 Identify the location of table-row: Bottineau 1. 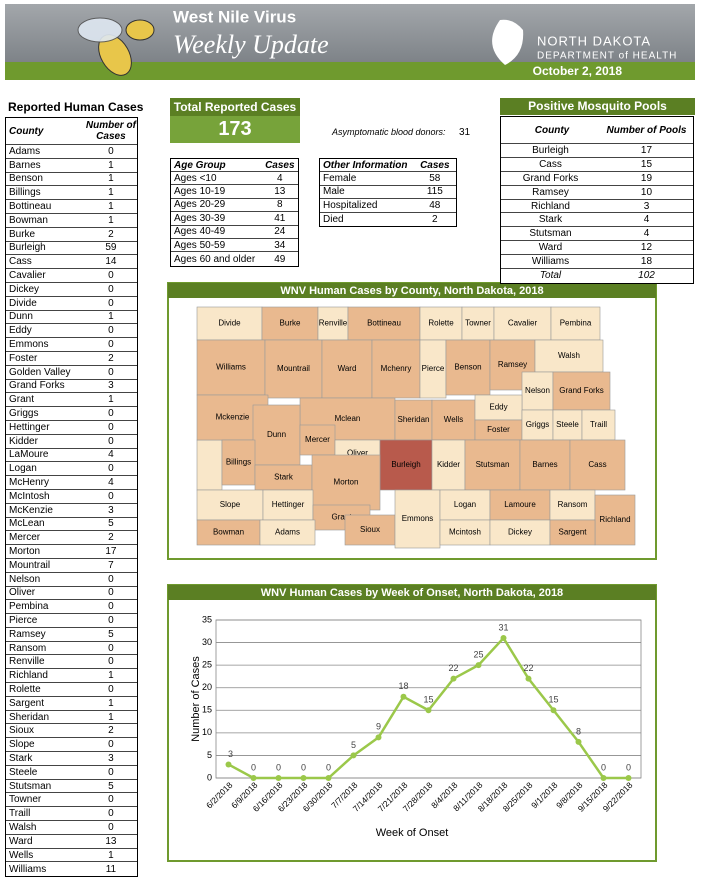
(71, 207).